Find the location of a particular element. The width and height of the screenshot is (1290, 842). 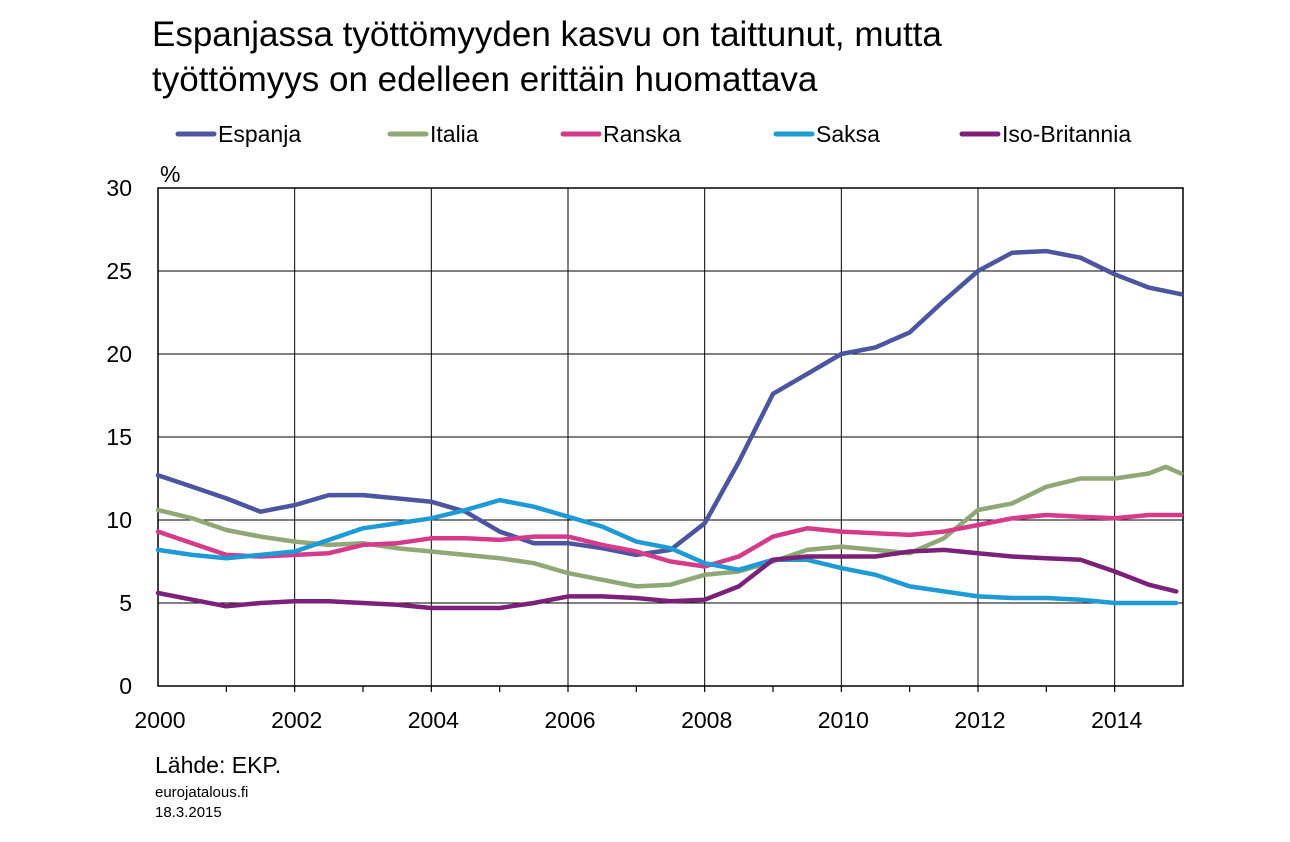

x-tick-label: 2006 is located at coordinates (569, 720).